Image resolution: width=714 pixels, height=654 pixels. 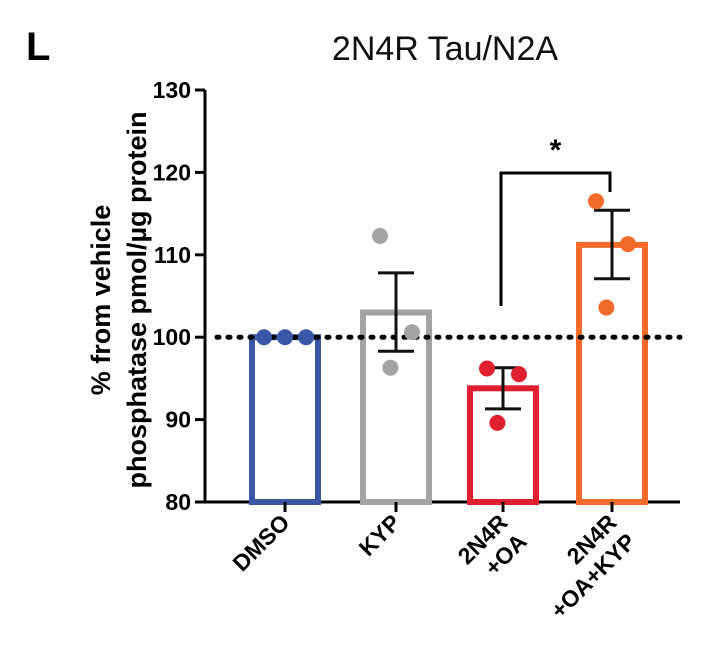 What do you see at coordinates (178, 502) in the screenshot?
I see `y-tick-label: 80` at bounding box center [178, 502].